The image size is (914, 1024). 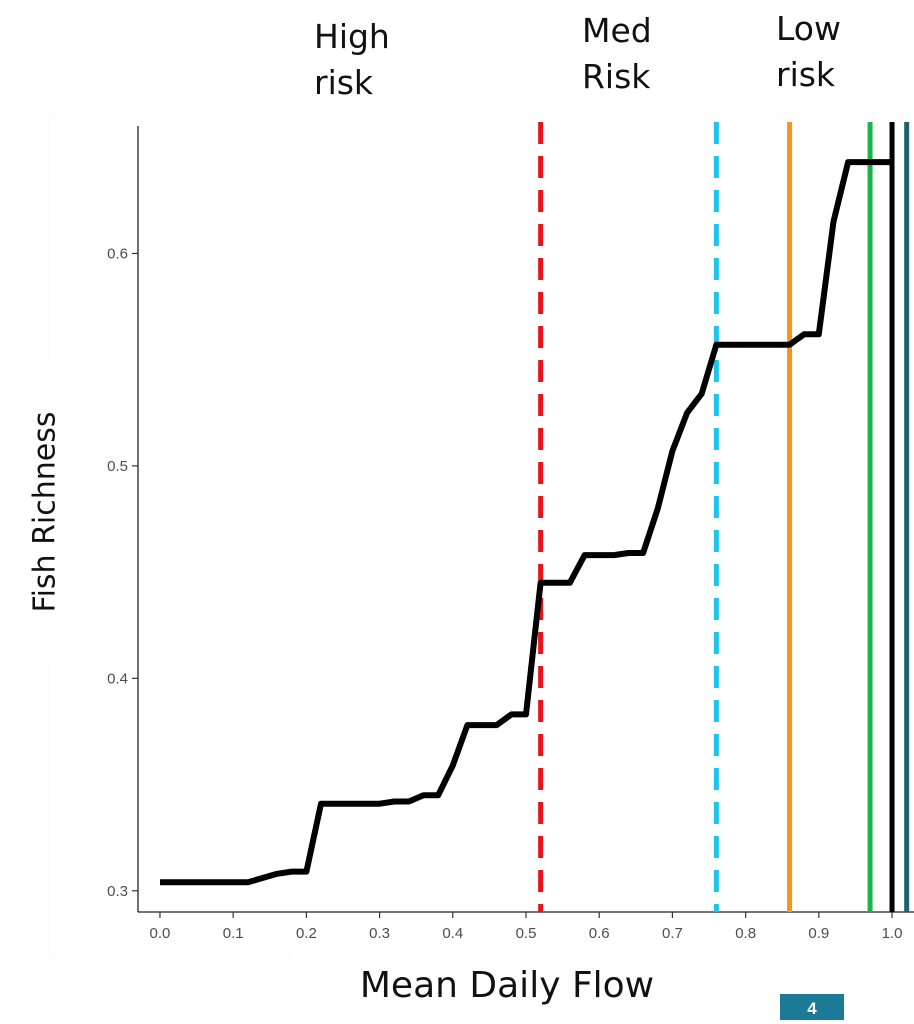 What do you see at coordinates (818, 933) in the screenshot?
I see `x-tick-label: 0.9` at bounding box center [818, 933].